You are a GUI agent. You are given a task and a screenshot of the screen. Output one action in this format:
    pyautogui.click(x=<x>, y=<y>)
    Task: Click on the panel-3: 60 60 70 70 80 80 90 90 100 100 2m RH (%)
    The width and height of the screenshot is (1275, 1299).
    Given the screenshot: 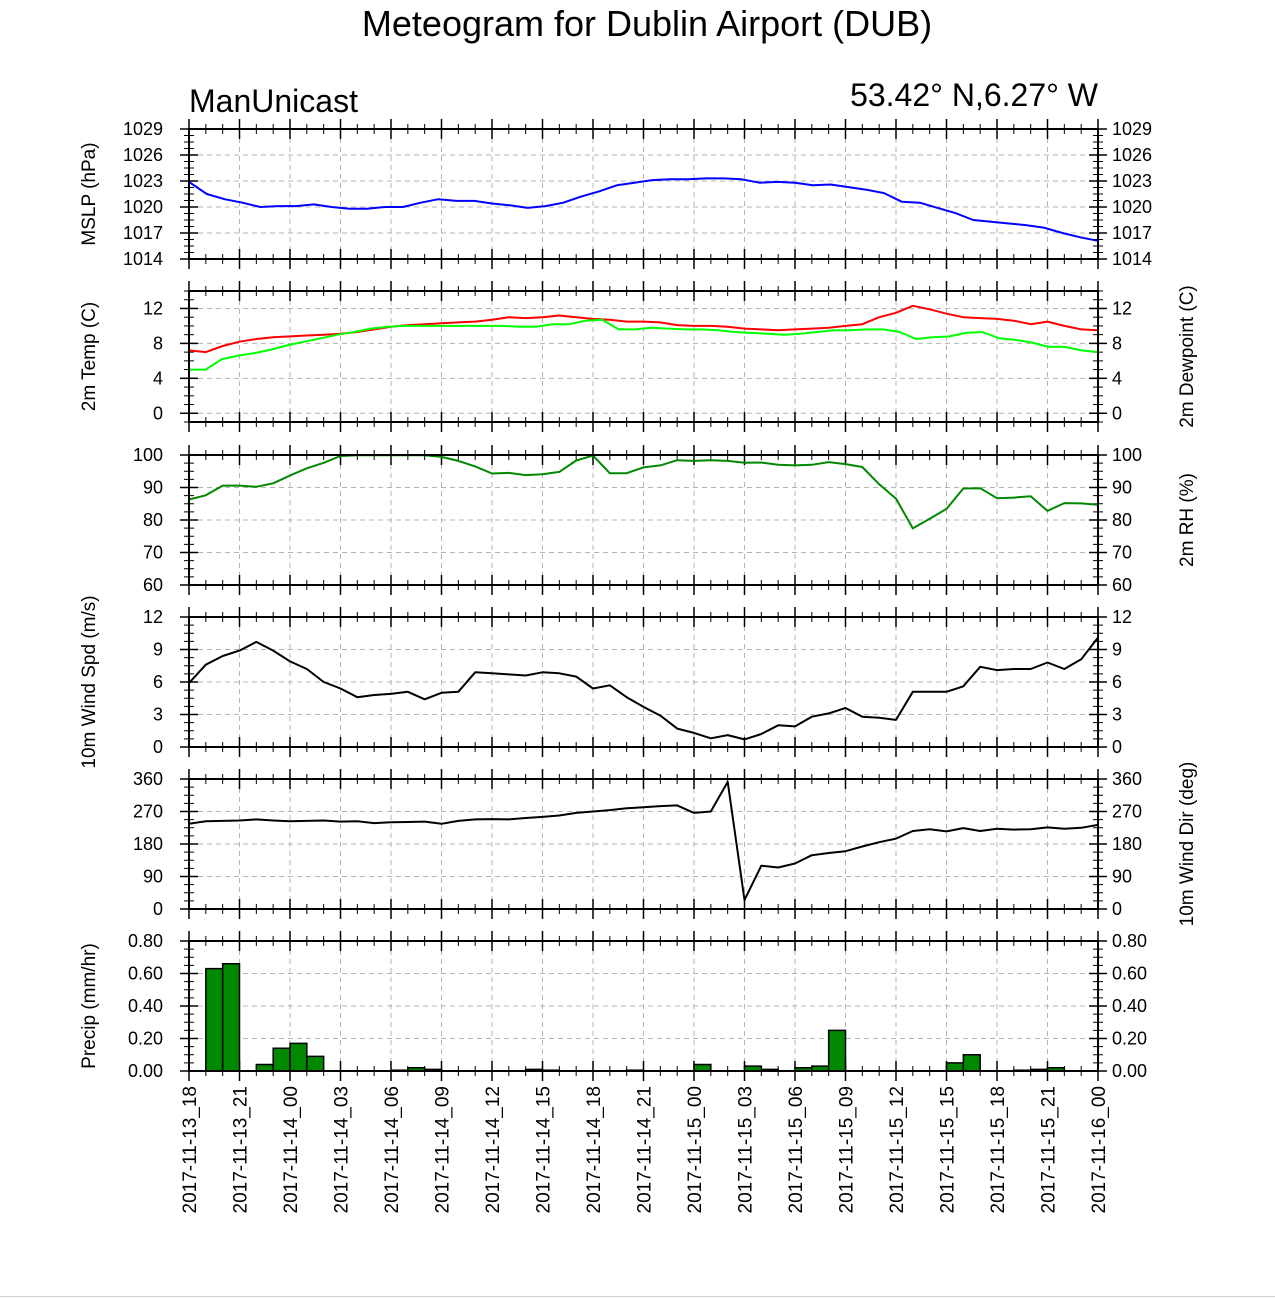 What is the action you would take?
    pyautogui.click(x=665, y=520)
    